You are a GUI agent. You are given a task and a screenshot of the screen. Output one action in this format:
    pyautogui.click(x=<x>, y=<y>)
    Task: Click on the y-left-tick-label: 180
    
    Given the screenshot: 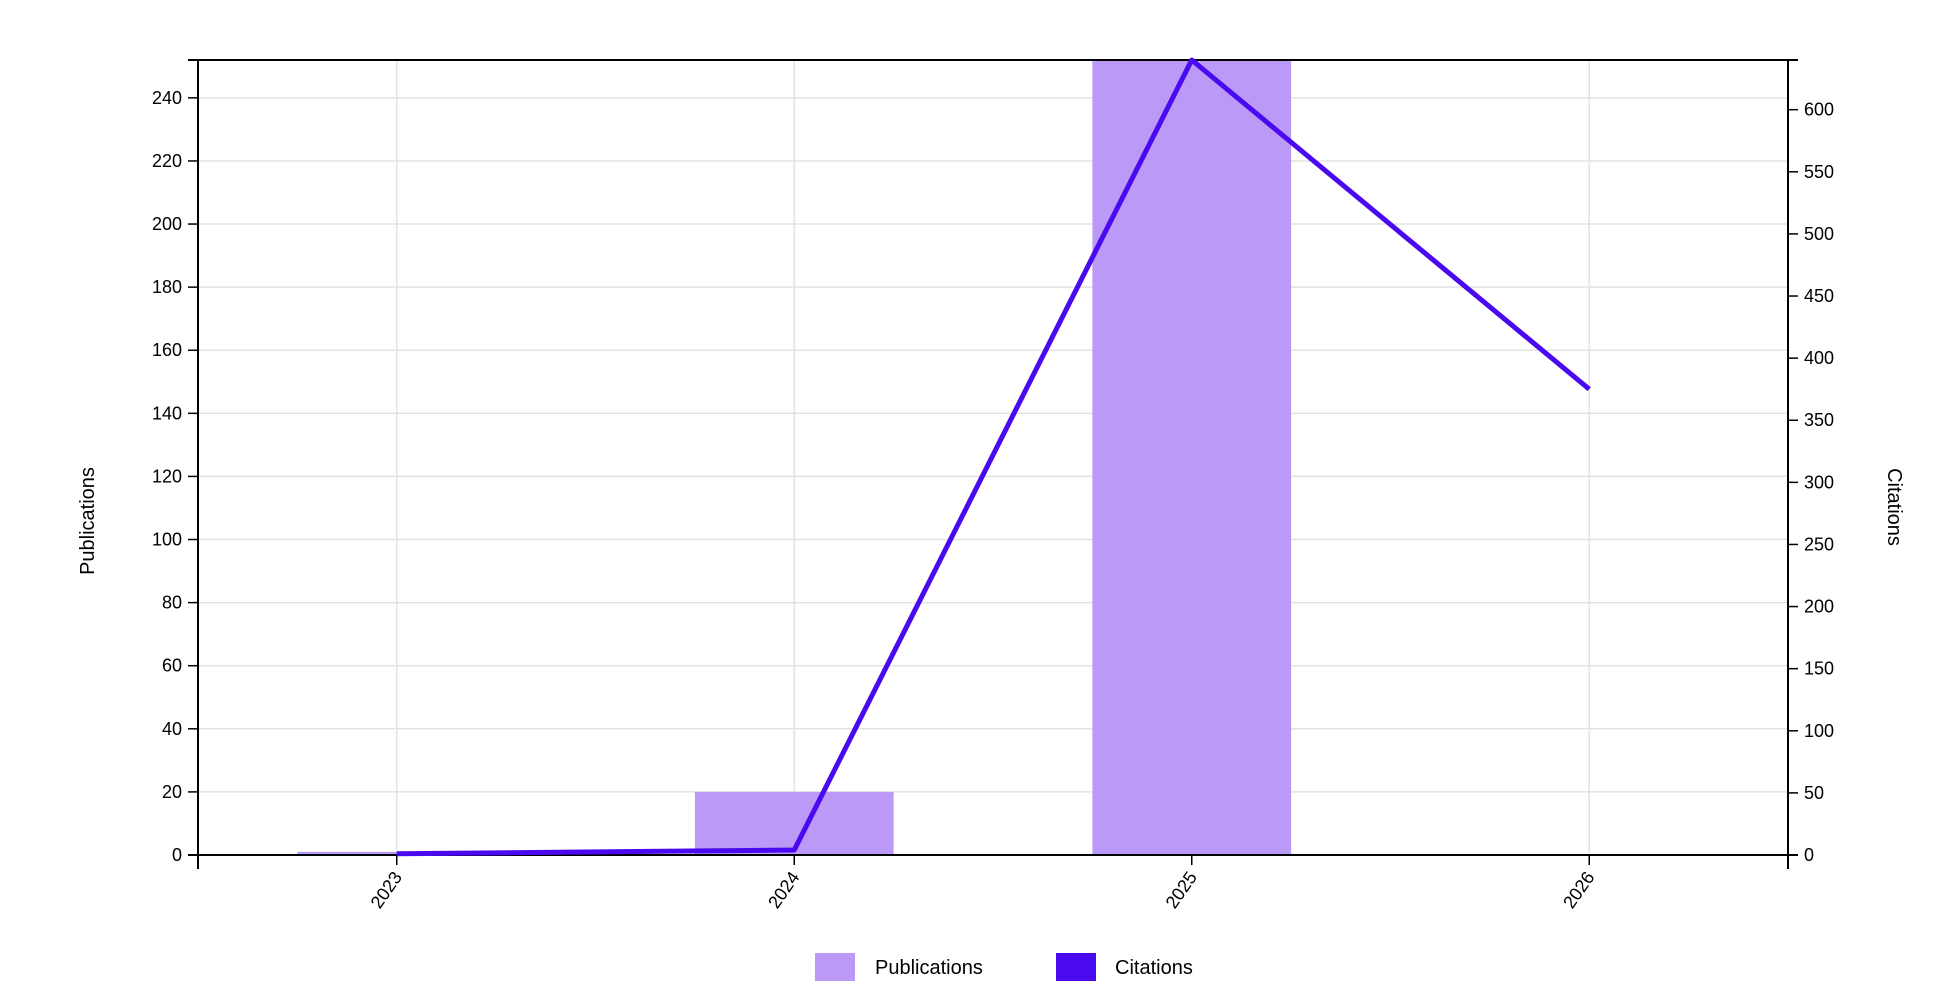 What is the action you would take?
    pyautogui.click(x=167, y=287)
    